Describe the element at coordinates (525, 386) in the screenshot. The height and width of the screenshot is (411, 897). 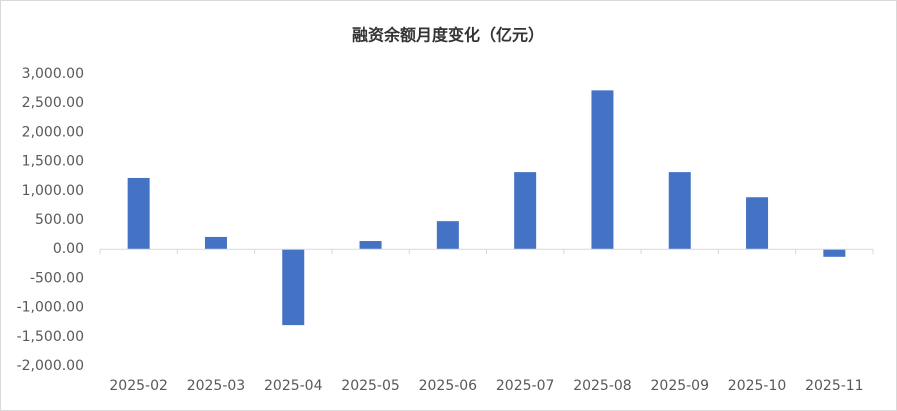
I see `x-tick-label: 2025-07` at that location.